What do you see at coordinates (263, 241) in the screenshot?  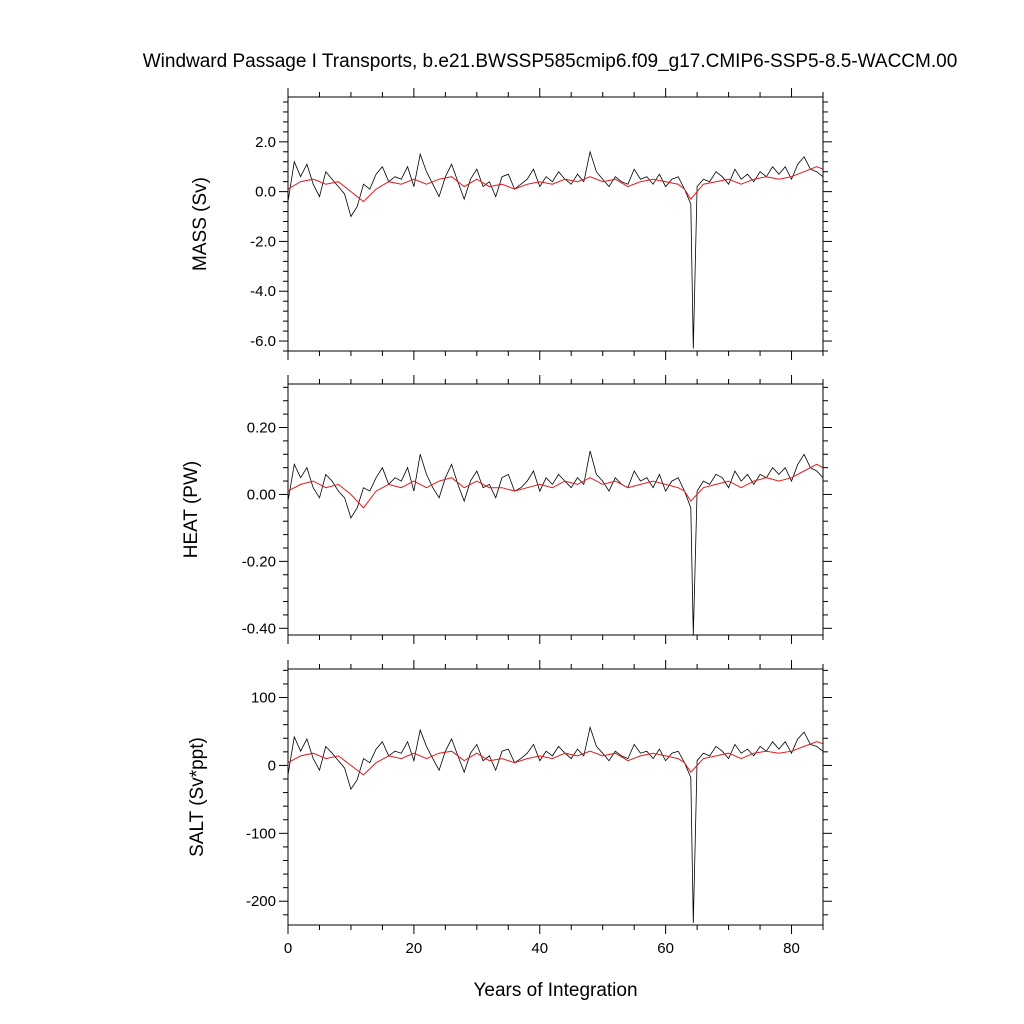 I see `y-tick-label: -2.0` at bounding box center [263, 241].